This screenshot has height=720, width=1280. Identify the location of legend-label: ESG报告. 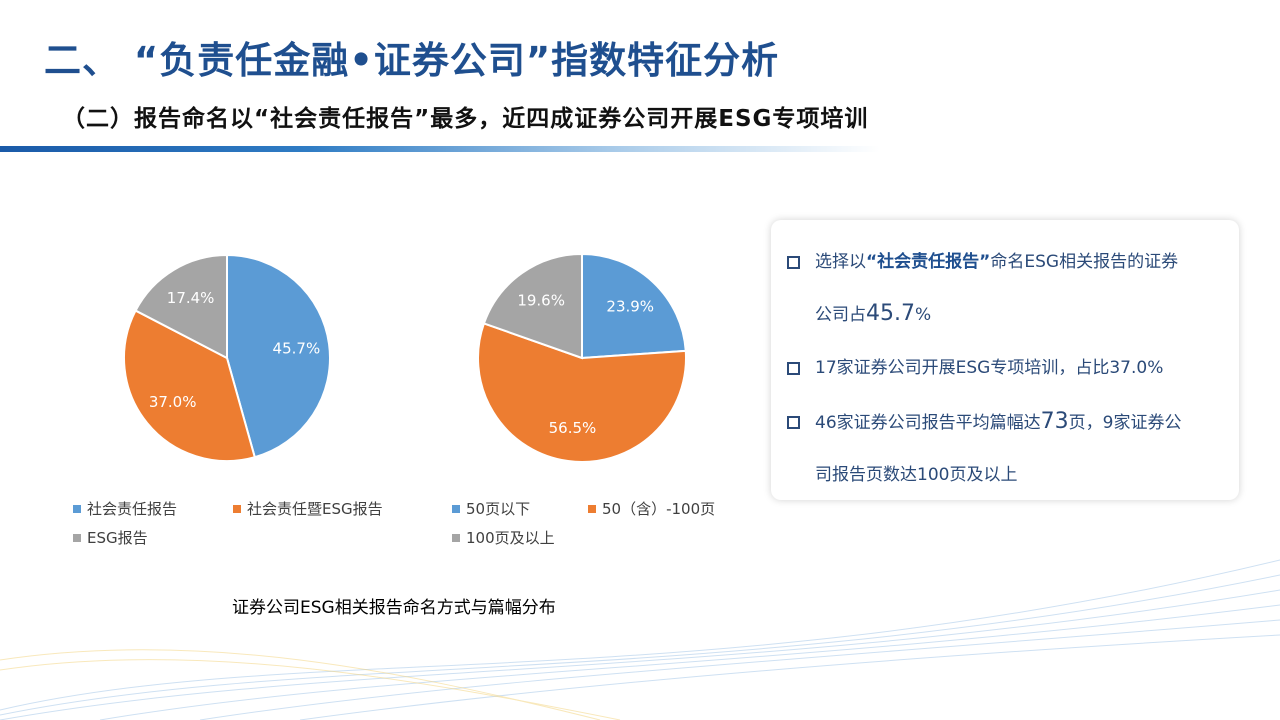
(117, 538).